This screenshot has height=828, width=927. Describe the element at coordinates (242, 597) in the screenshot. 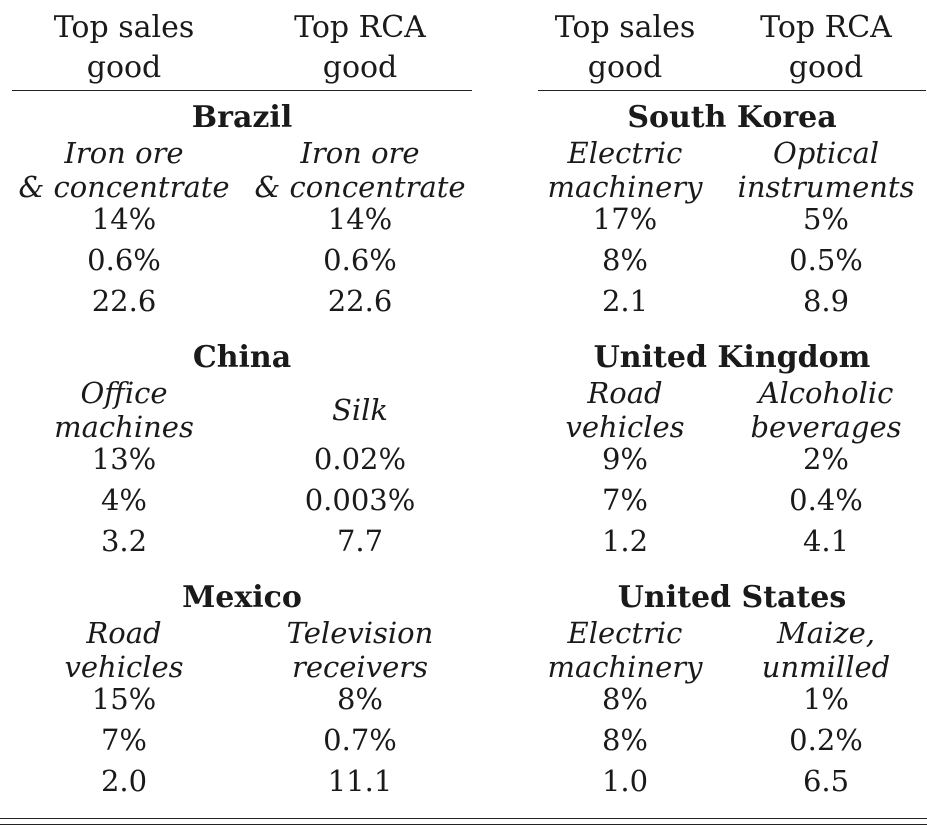

I see `country-name: Mexico` at that location.